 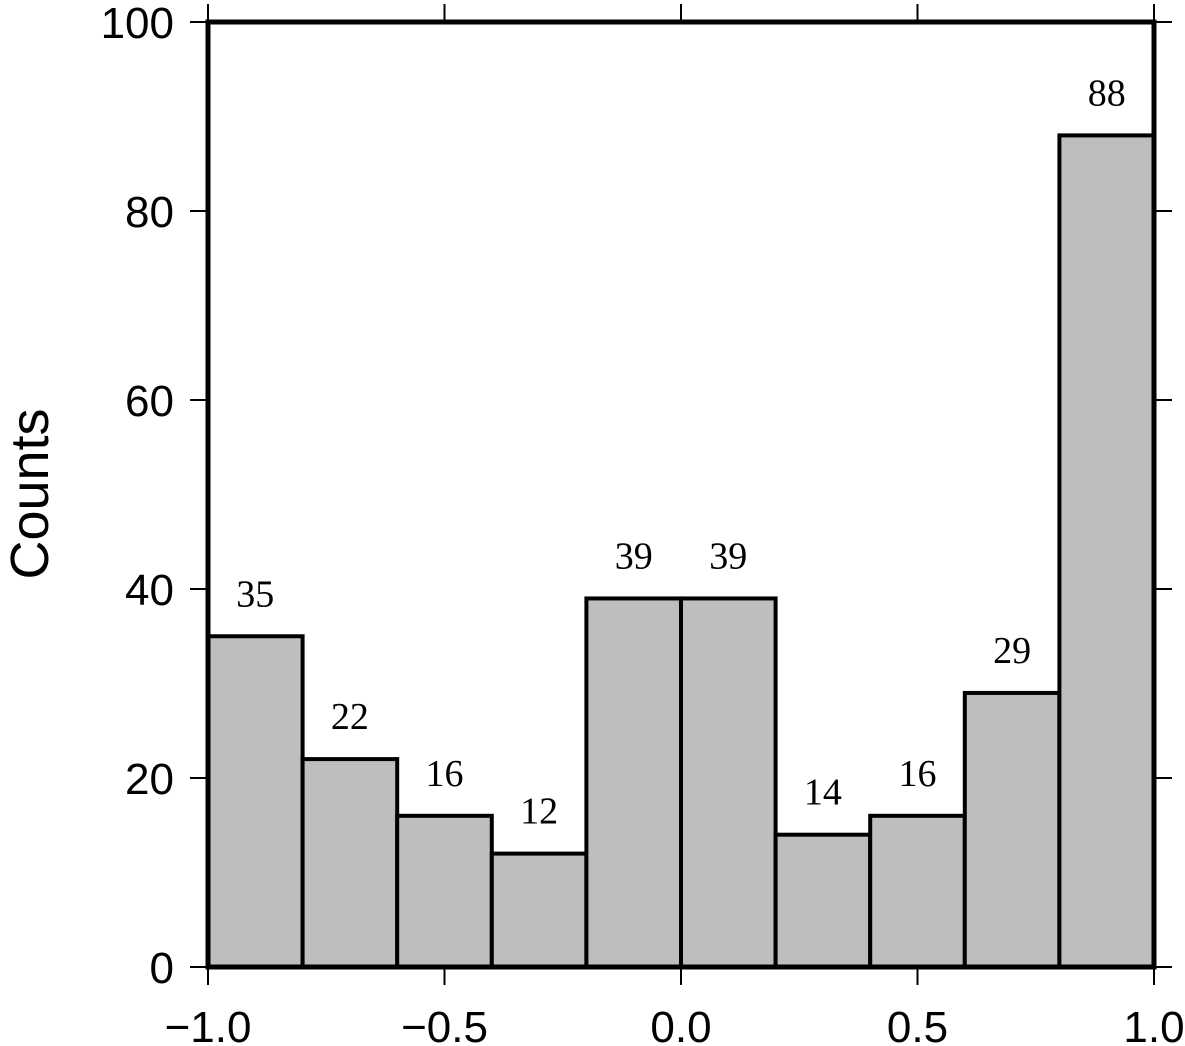 I want to click on x-tick-label: 0.5, so click(x=917, y=1024).